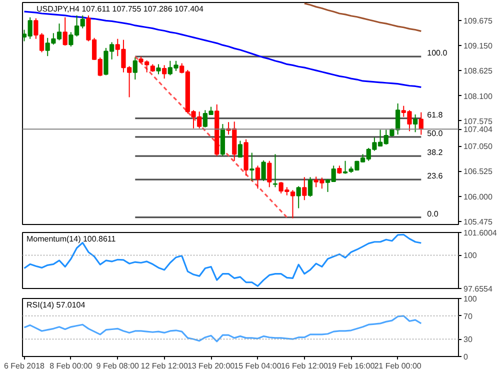 The image size is (500, 375). What do you see at coordinates (433, 213) in the screenshot?
I see `series-label: 0.0` at bounding box center [433, 213].